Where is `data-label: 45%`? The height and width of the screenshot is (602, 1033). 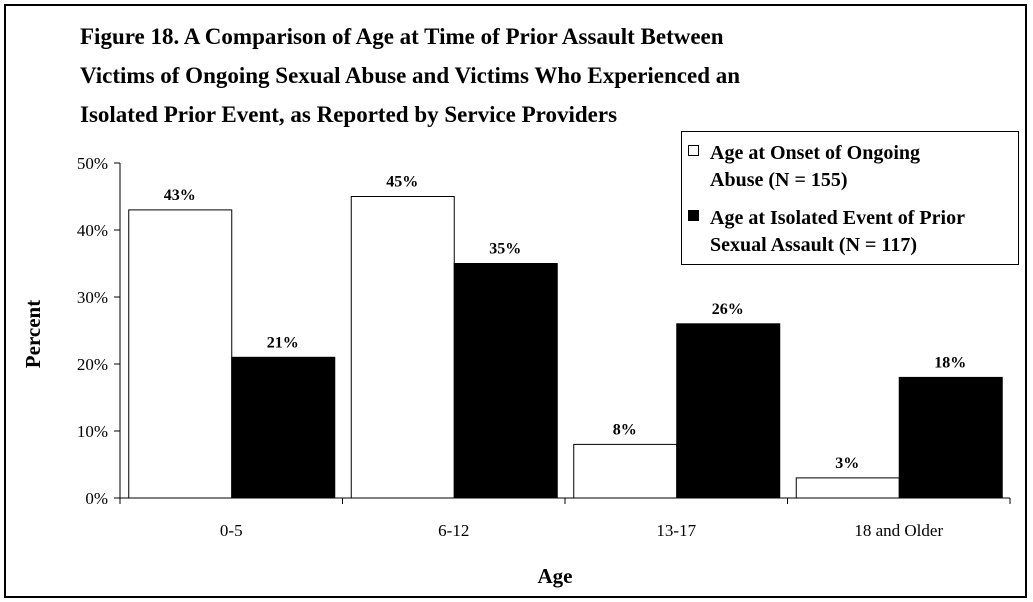 data-label: 45% is located at coordinates (402, 182).